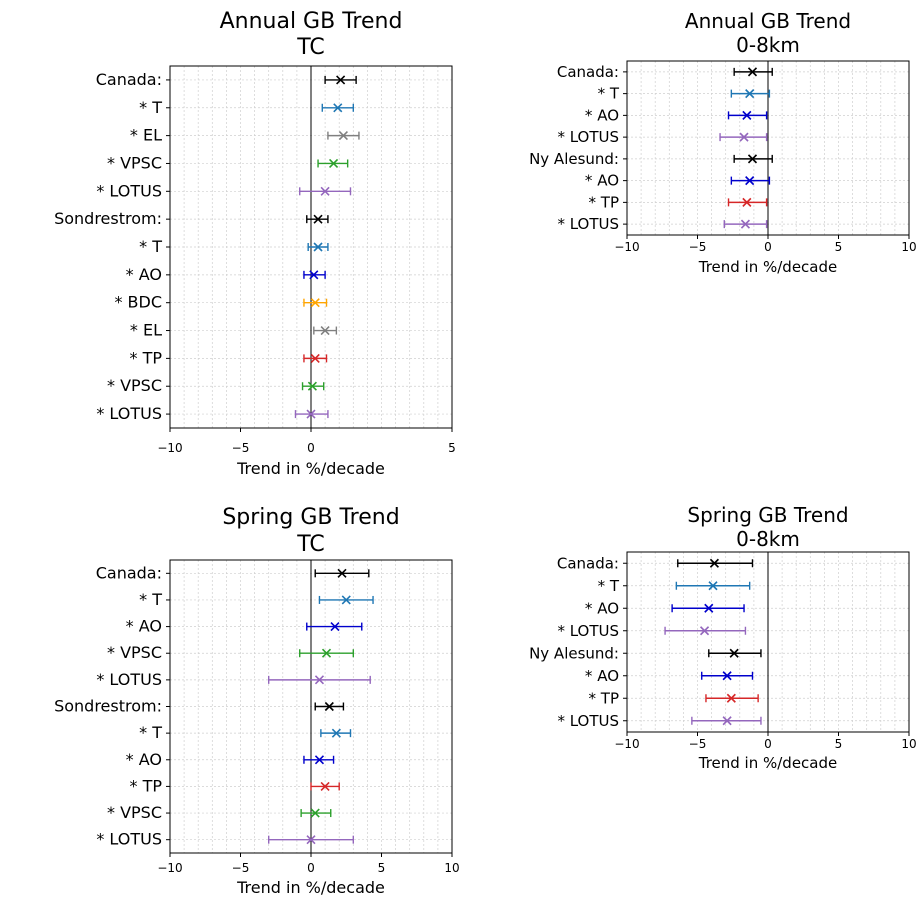 This screenshot has height=900, width=917. Describe the element at coordinates (767, 515) in the screenshot. I see `chart-title: Spring GB Trend` at that location.